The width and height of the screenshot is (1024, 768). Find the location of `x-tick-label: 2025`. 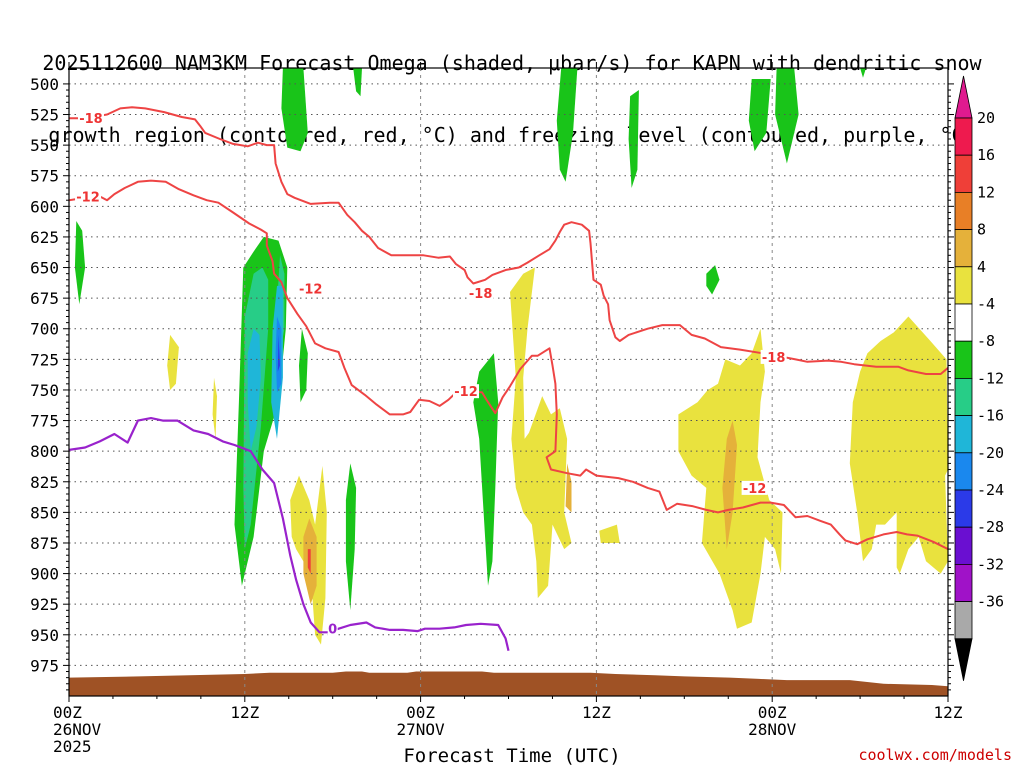

x-tick-label: 2025 is located at coordinates (72, 746).